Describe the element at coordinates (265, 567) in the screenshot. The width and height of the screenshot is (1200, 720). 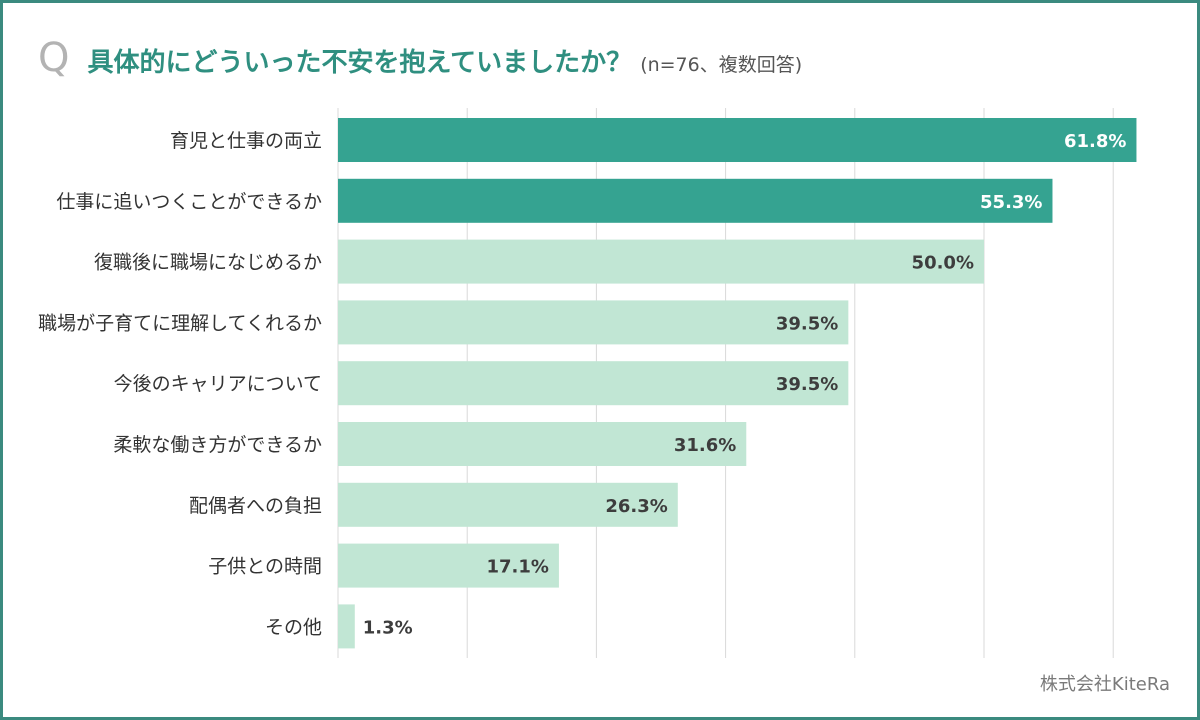
I see `category-label: 子供との時間` at that location.